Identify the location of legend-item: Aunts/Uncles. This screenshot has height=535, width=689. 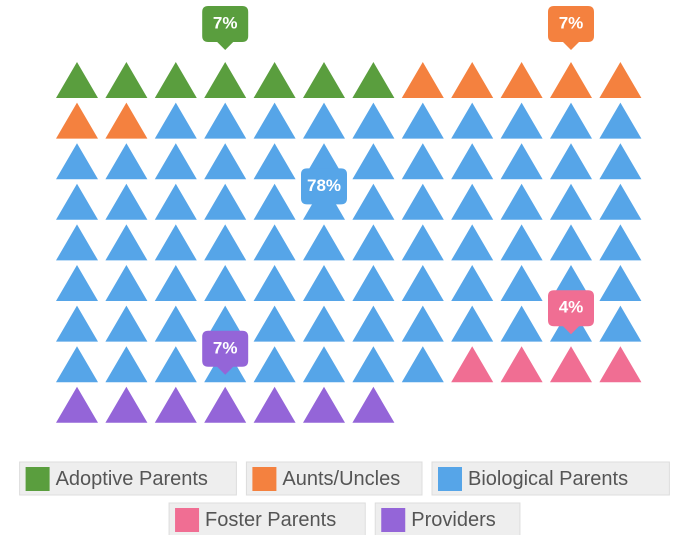
(334, 478).